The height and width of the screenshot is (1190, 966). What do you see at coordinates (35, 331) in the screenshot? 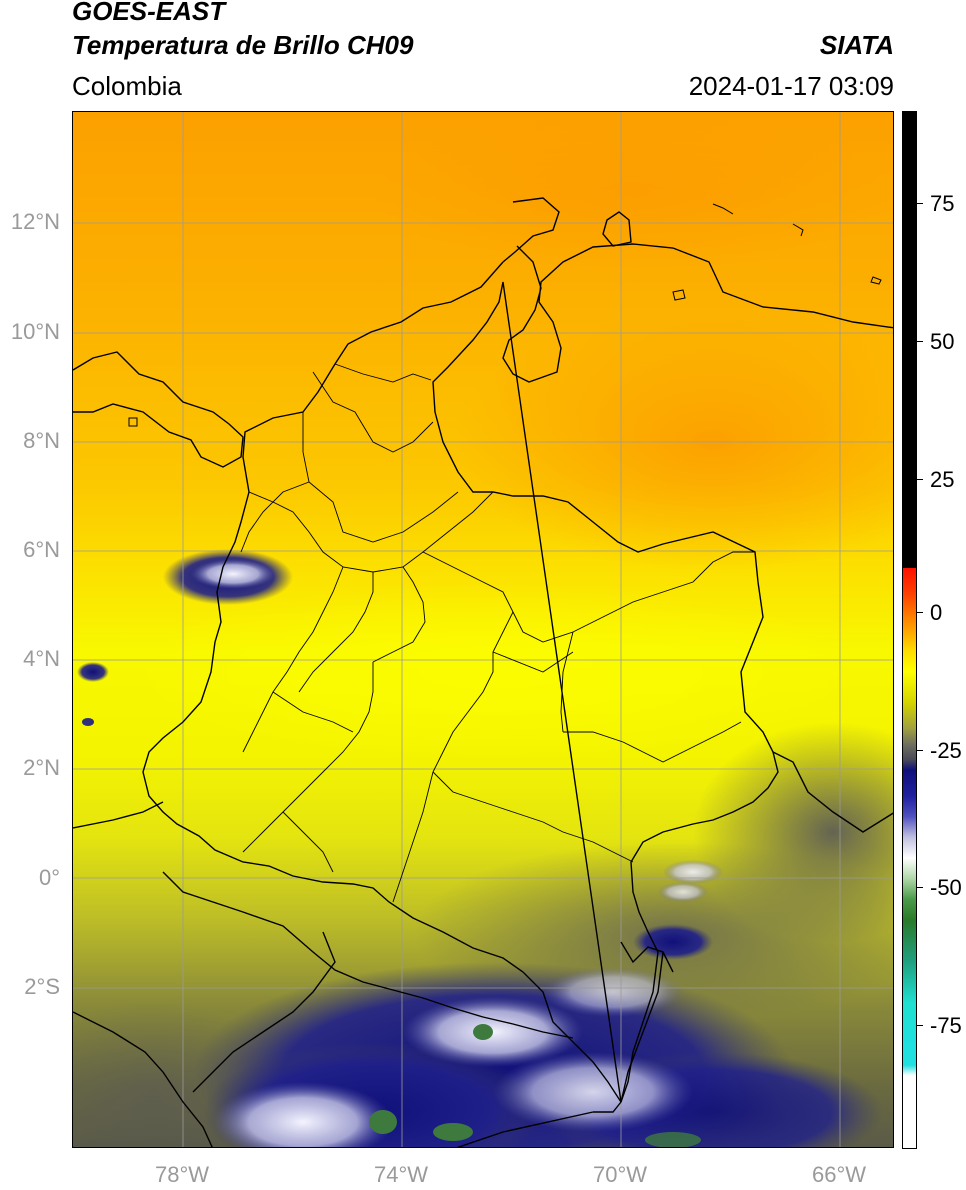
I see `lat-label: 10°N` at bounding box center [35, 331].